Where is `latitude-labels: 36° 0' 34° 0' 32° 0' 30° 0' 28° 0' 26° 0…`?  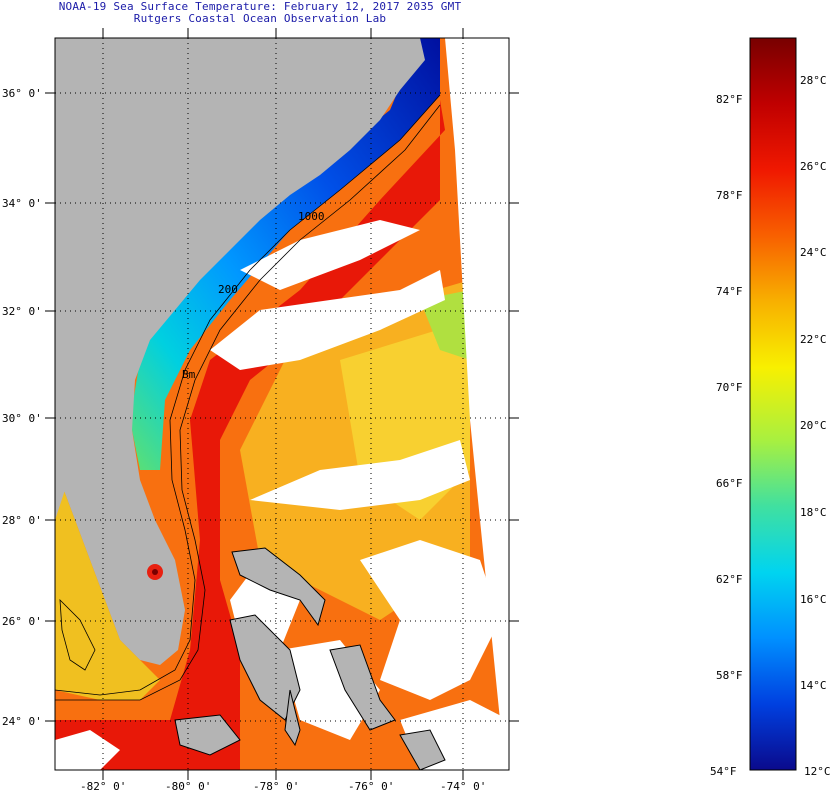 latitude-labels: 36° 0' 34° 0' 32° 0' 30° 0' 28° 0' 26° 0… is located at coordinates (22, 407).